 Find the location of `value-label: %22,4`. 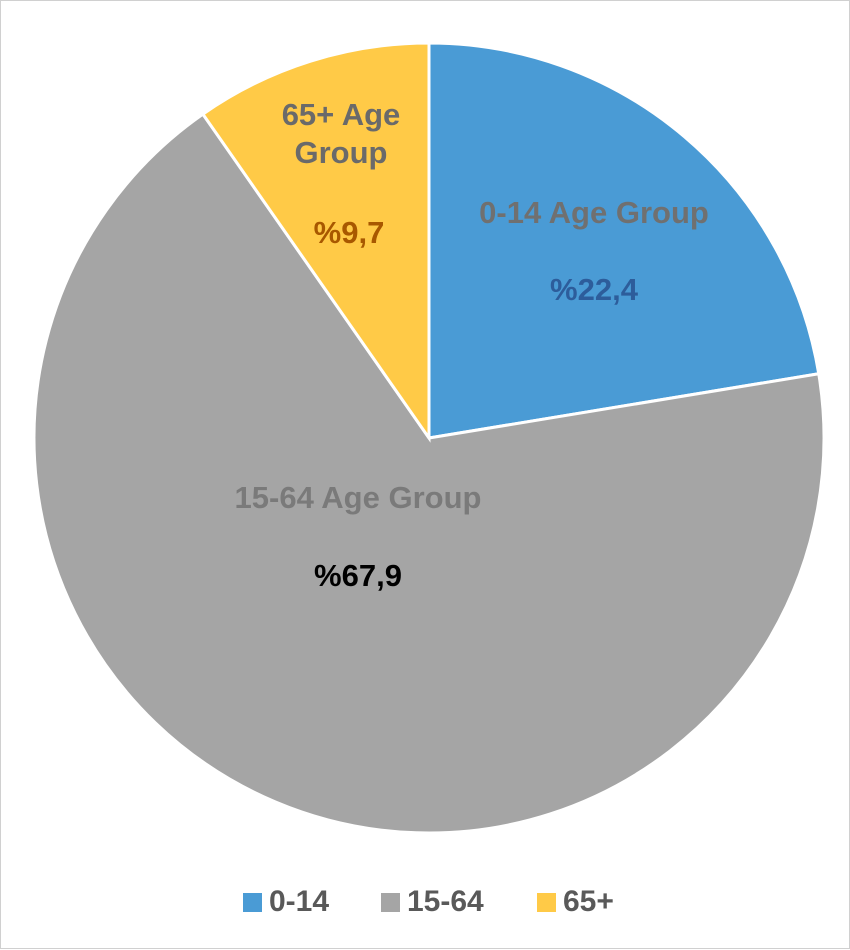

value-label: %22,4 is located at coordinates (594, 289).